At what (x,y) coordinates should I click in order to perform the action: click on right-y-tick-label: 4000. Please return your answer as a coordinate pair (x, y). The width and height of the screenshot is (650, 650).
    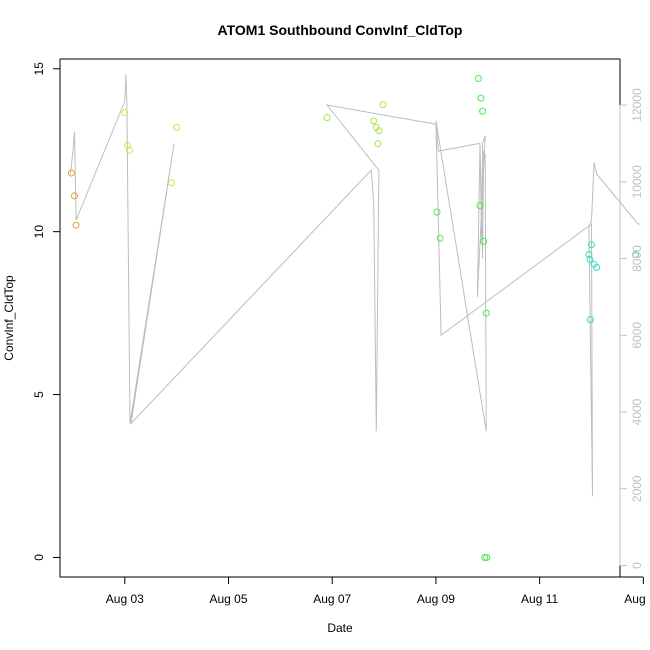
    Looking at the image, I should click on (637, 411).